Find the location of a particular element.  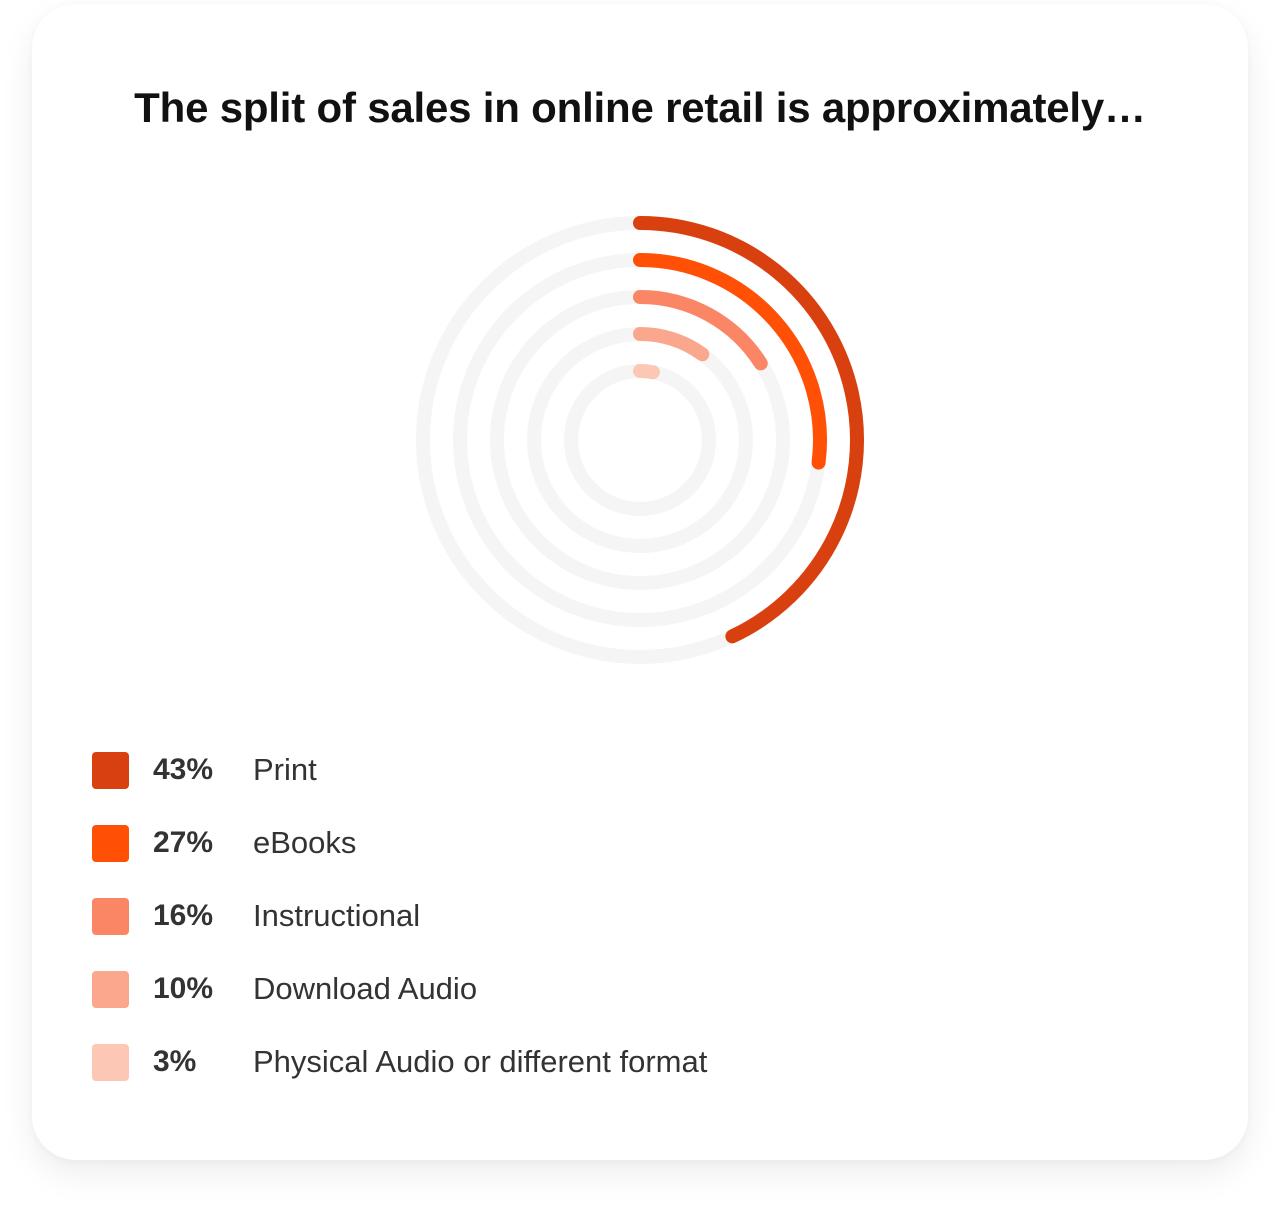

legend-value: 43% is located at coordinates (183, 769).